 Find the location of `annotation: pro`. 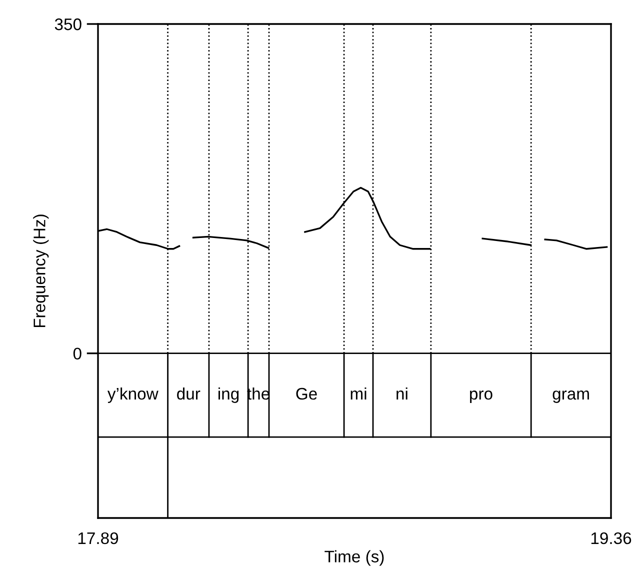

annotation: pro is located at coordinates (481, 396).